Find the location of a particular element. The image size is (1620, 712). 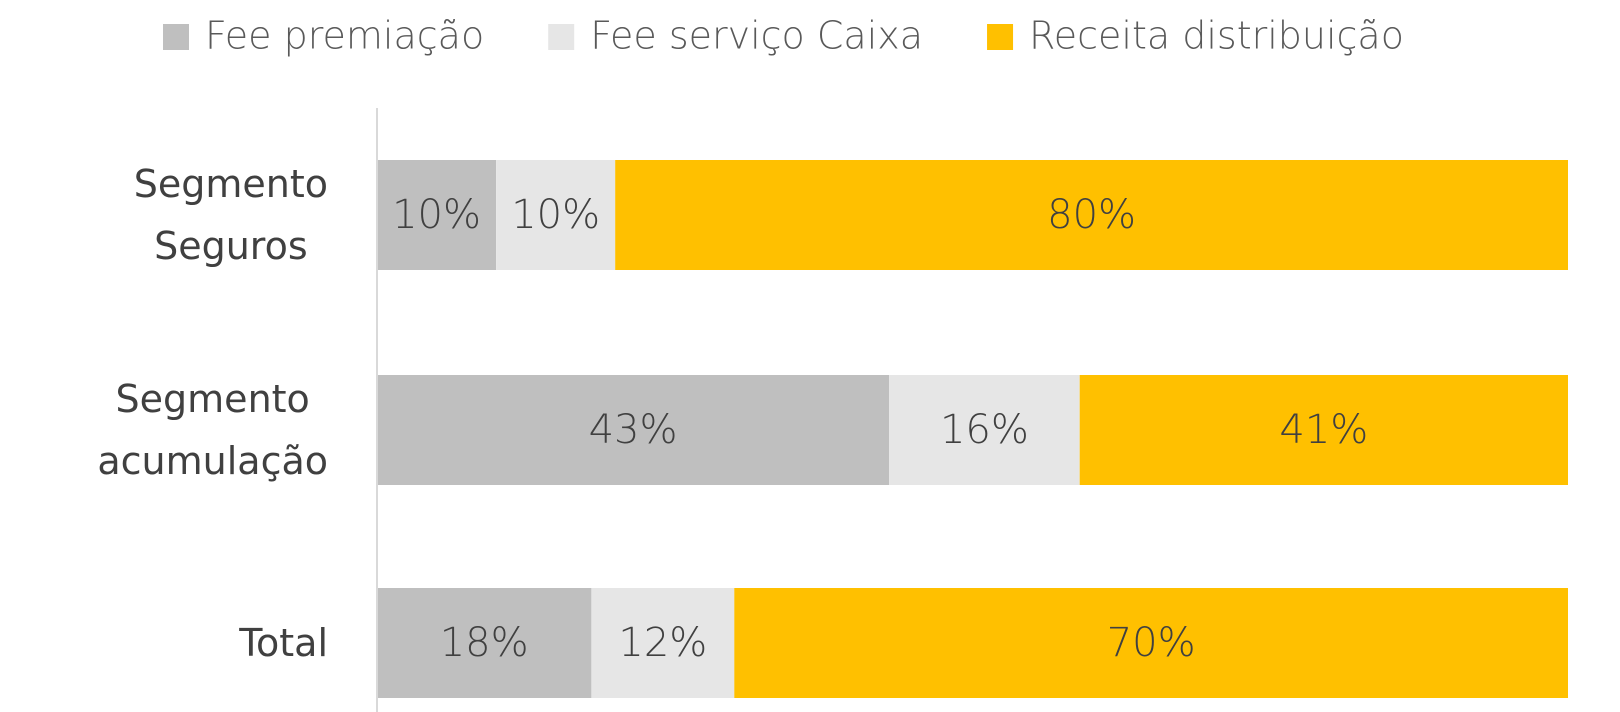

data-label: 18% is located at coordinates (484, 643).